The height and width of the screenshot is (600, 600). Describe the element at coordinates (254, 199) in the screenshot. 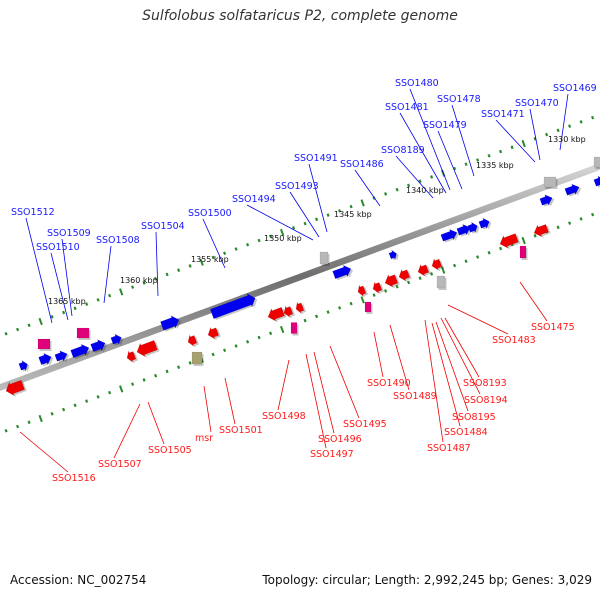

I see `forward-gene-label: SSO1494` at that location.